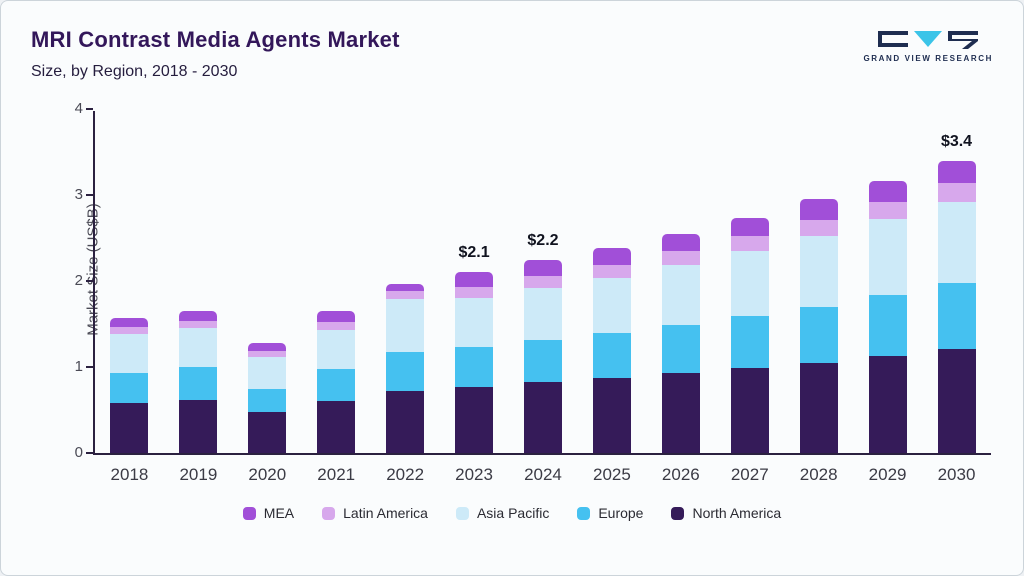  What do you see at coordinates (956, 141) in the screenshot?
I see `value-annotation: $3.4` at bounding box center [956, 141].